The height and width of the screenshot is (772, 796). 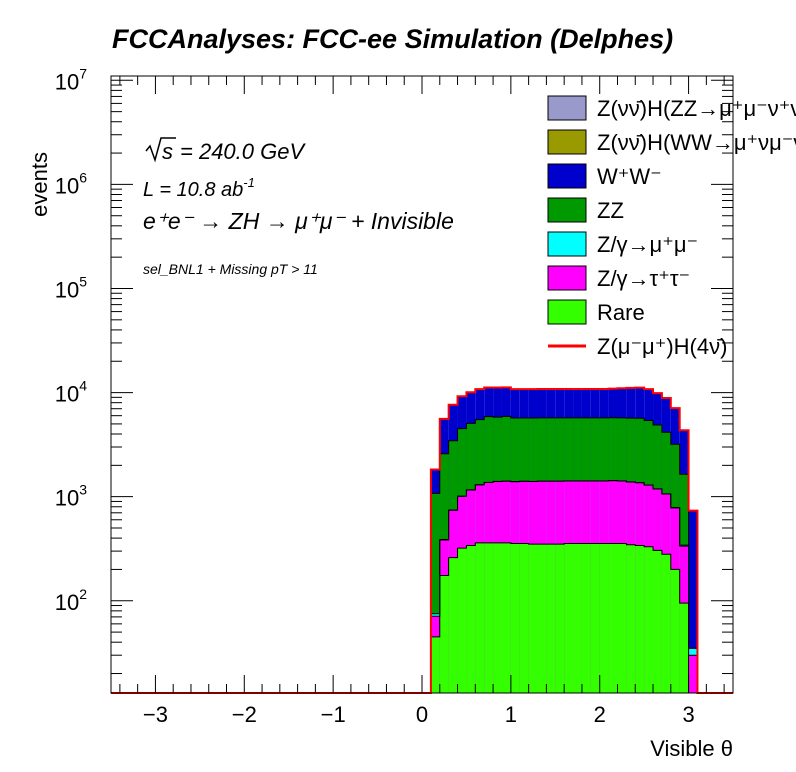 I want to click on x-tick-label: 3, so click(x=688, y=714).